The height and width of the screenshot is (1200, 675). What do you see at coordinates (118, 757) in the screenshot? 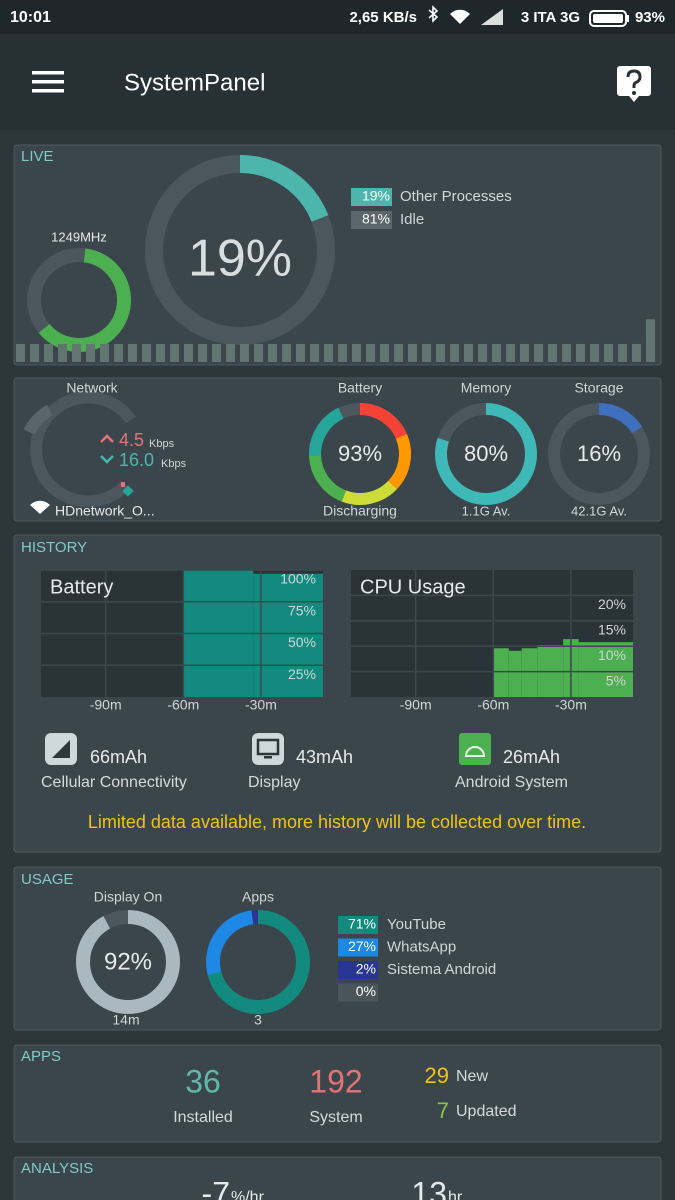
I see `power-amount: 66mAh` at bounding box center [118, 757].